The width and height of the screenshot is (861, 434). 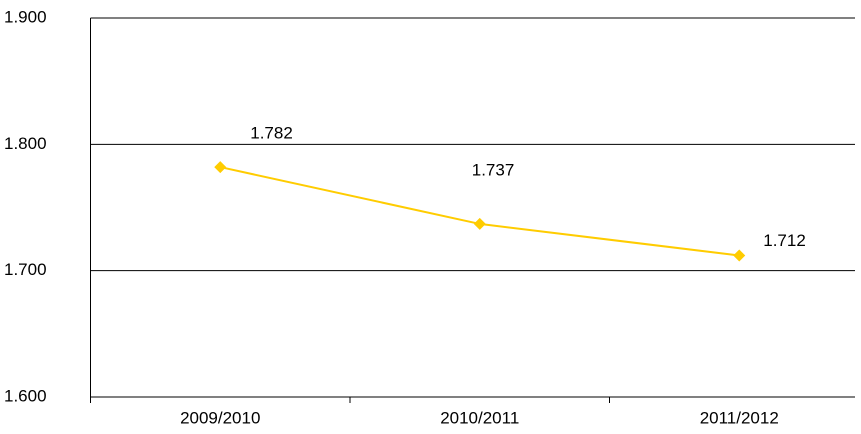 What do you see at coordinates (479, 417) in the screenshot?
I see `x-tick-label: 2010/2011` at bounding box center [479, 417].